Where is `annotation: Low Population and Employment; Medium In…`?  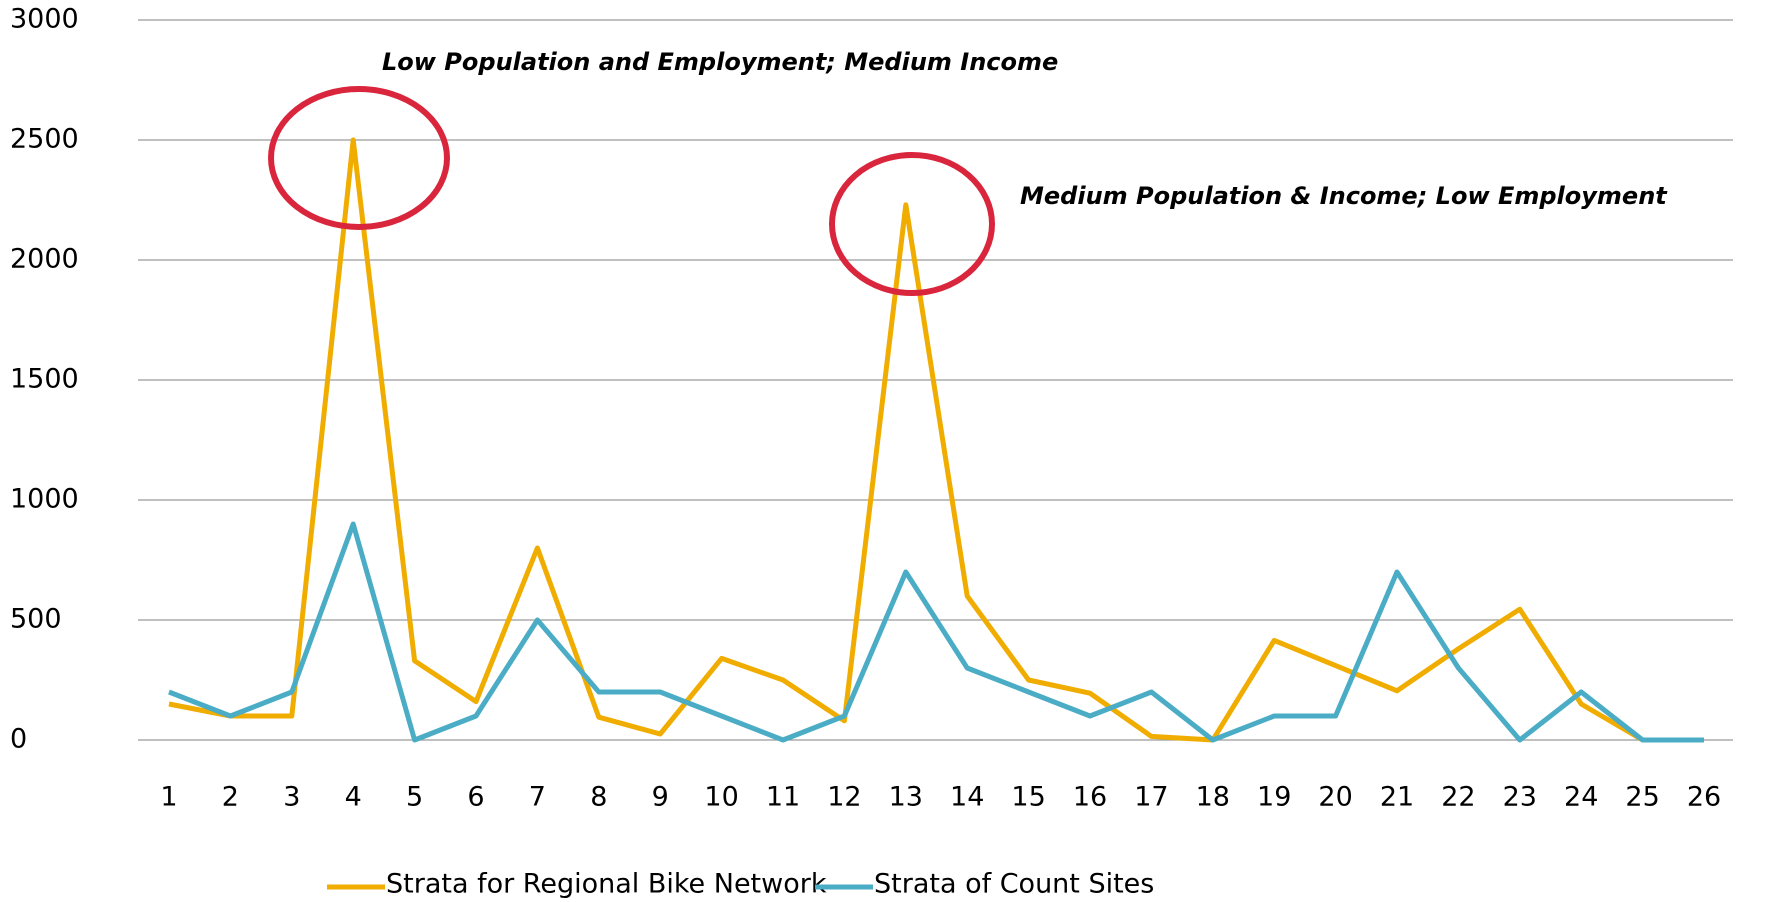
annotation: Low Population and Employment; Medium In… is located at coordinates (720, 62).